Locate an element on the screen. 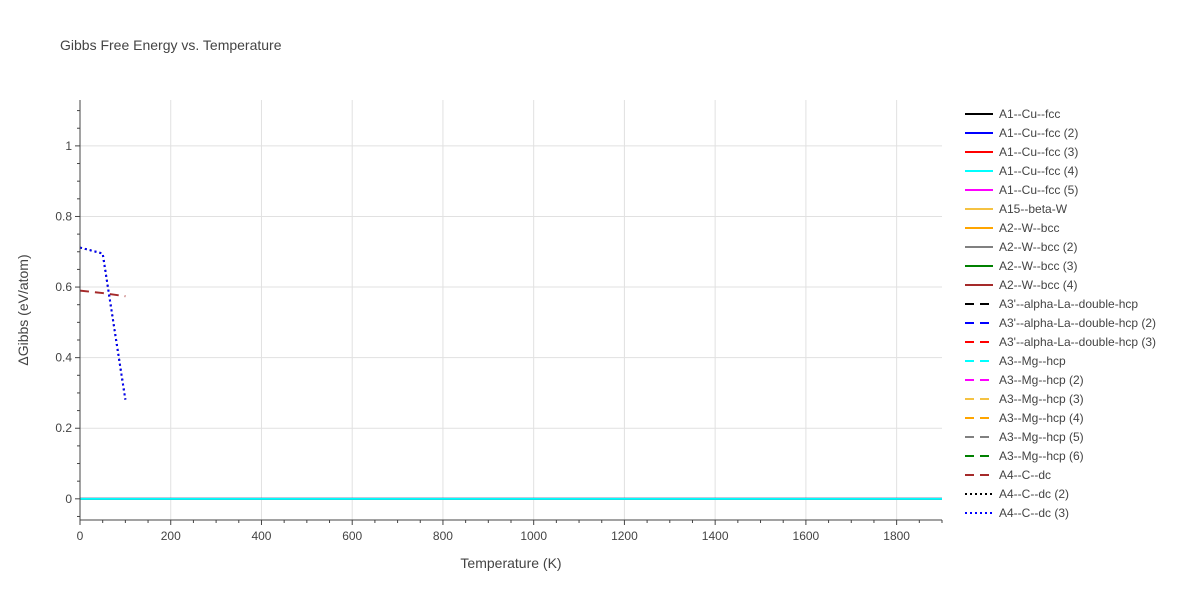 This screenshot has height=600, width=1200. legend-item: A15--beta-W is located at coordinates (1016, 209).